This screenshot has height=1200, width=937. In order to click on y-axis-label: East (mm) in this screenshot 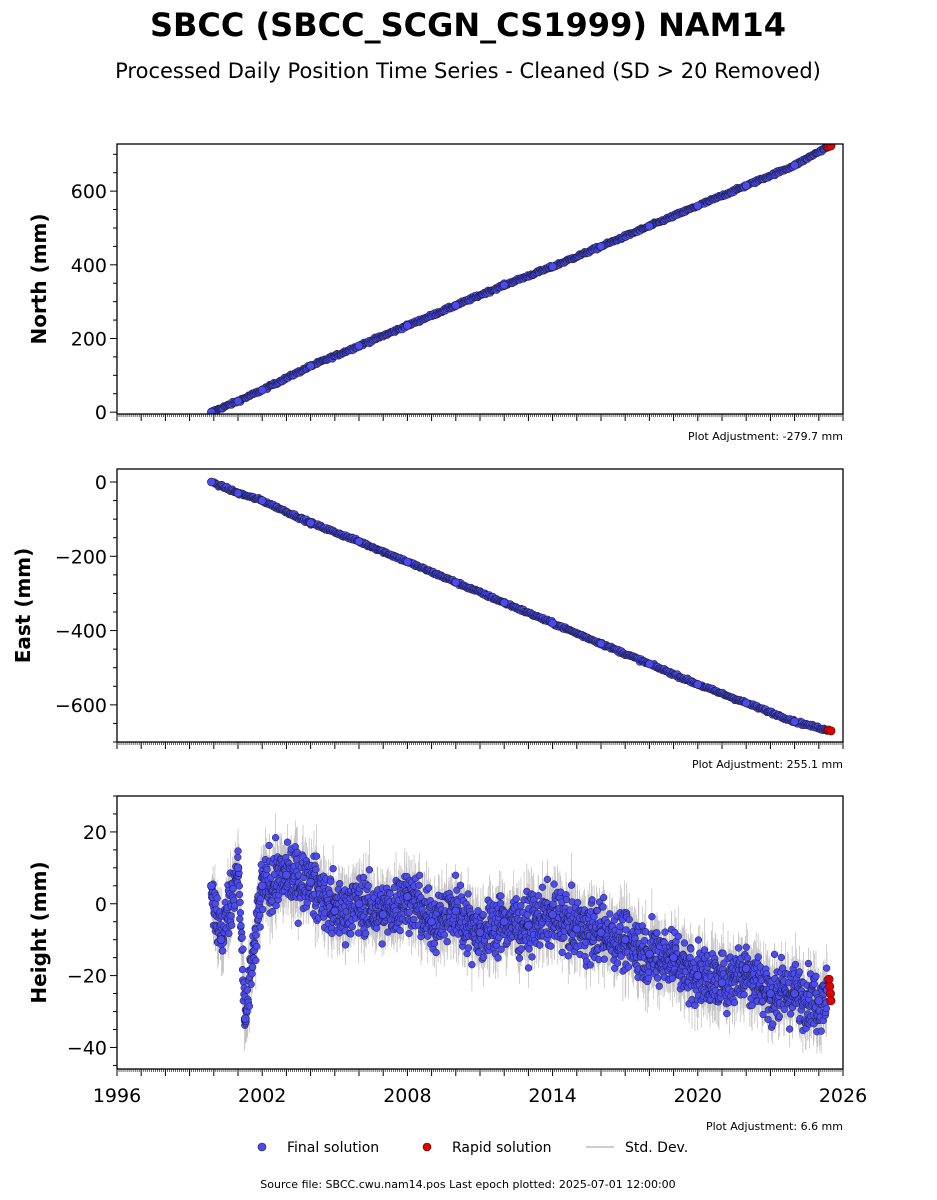, I will do `click(23, 606)`.